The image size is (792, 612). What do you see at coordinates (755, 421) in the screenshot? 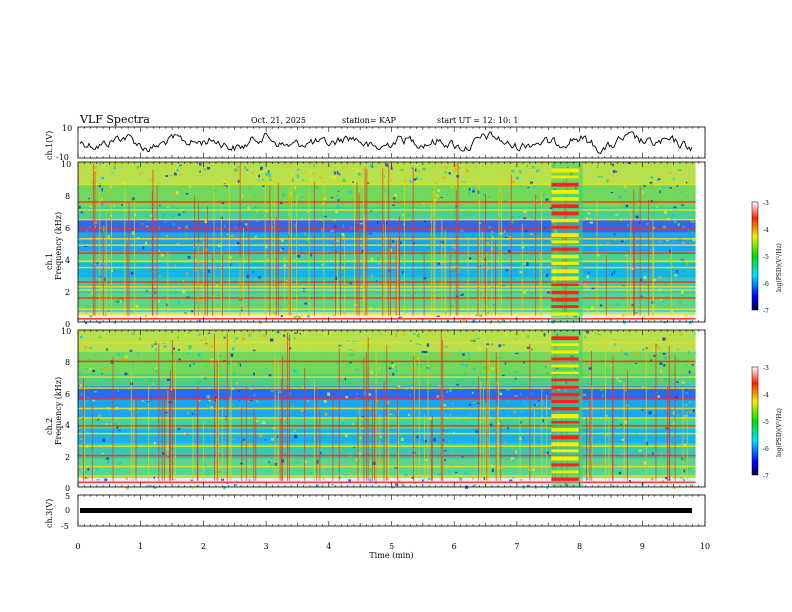
I see `ch2-colorbar-gradient` at bounding box center [755, 421].